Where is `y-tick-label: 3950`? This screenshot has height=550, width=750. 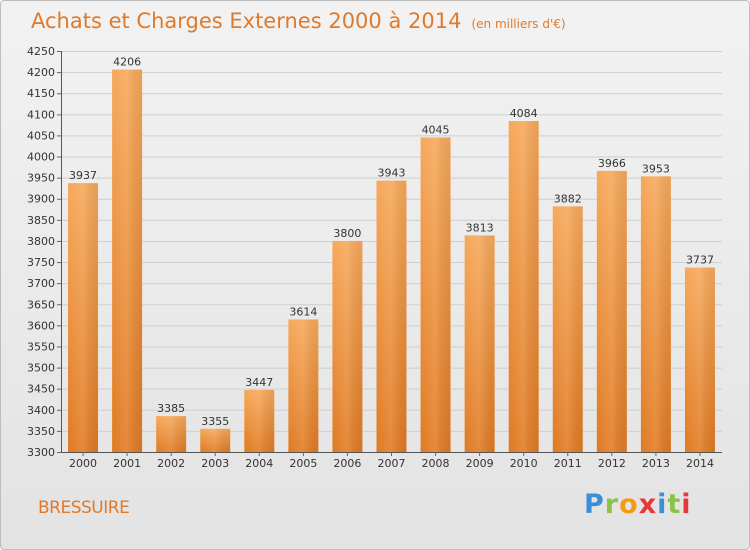 y-tick-label: 3950 is located at coordinates (41, 178).